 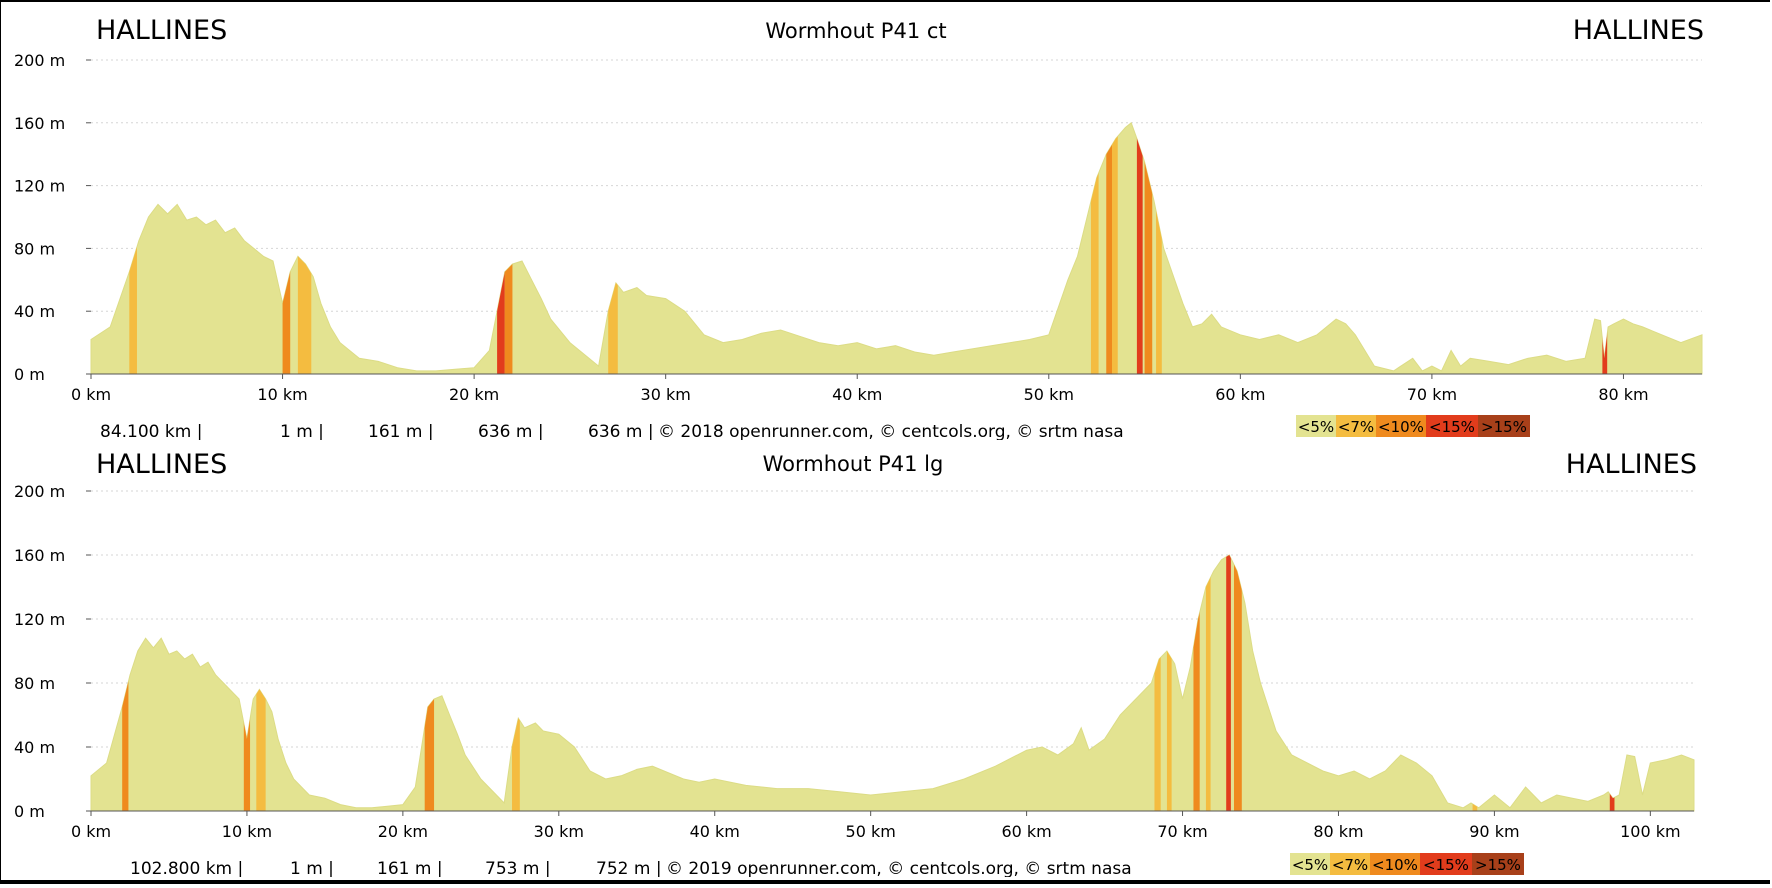 I want to click on legend-label-0: <5%, so click(x=1316, y=427).